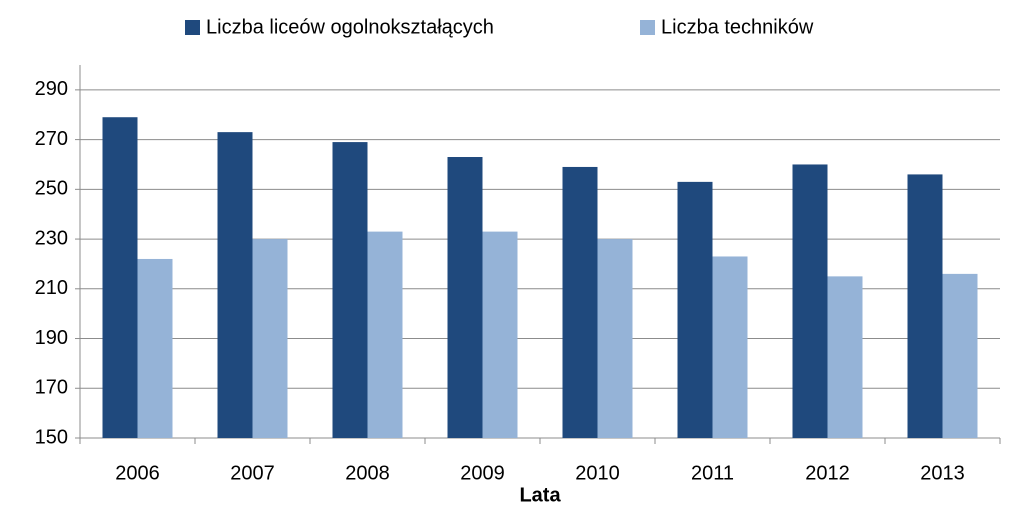 The width and height of the screenshot is (1009, 530). Describe the element at coordinates (942, 473) in the screenshot. I see `x-tick-label: 2013` at that location.